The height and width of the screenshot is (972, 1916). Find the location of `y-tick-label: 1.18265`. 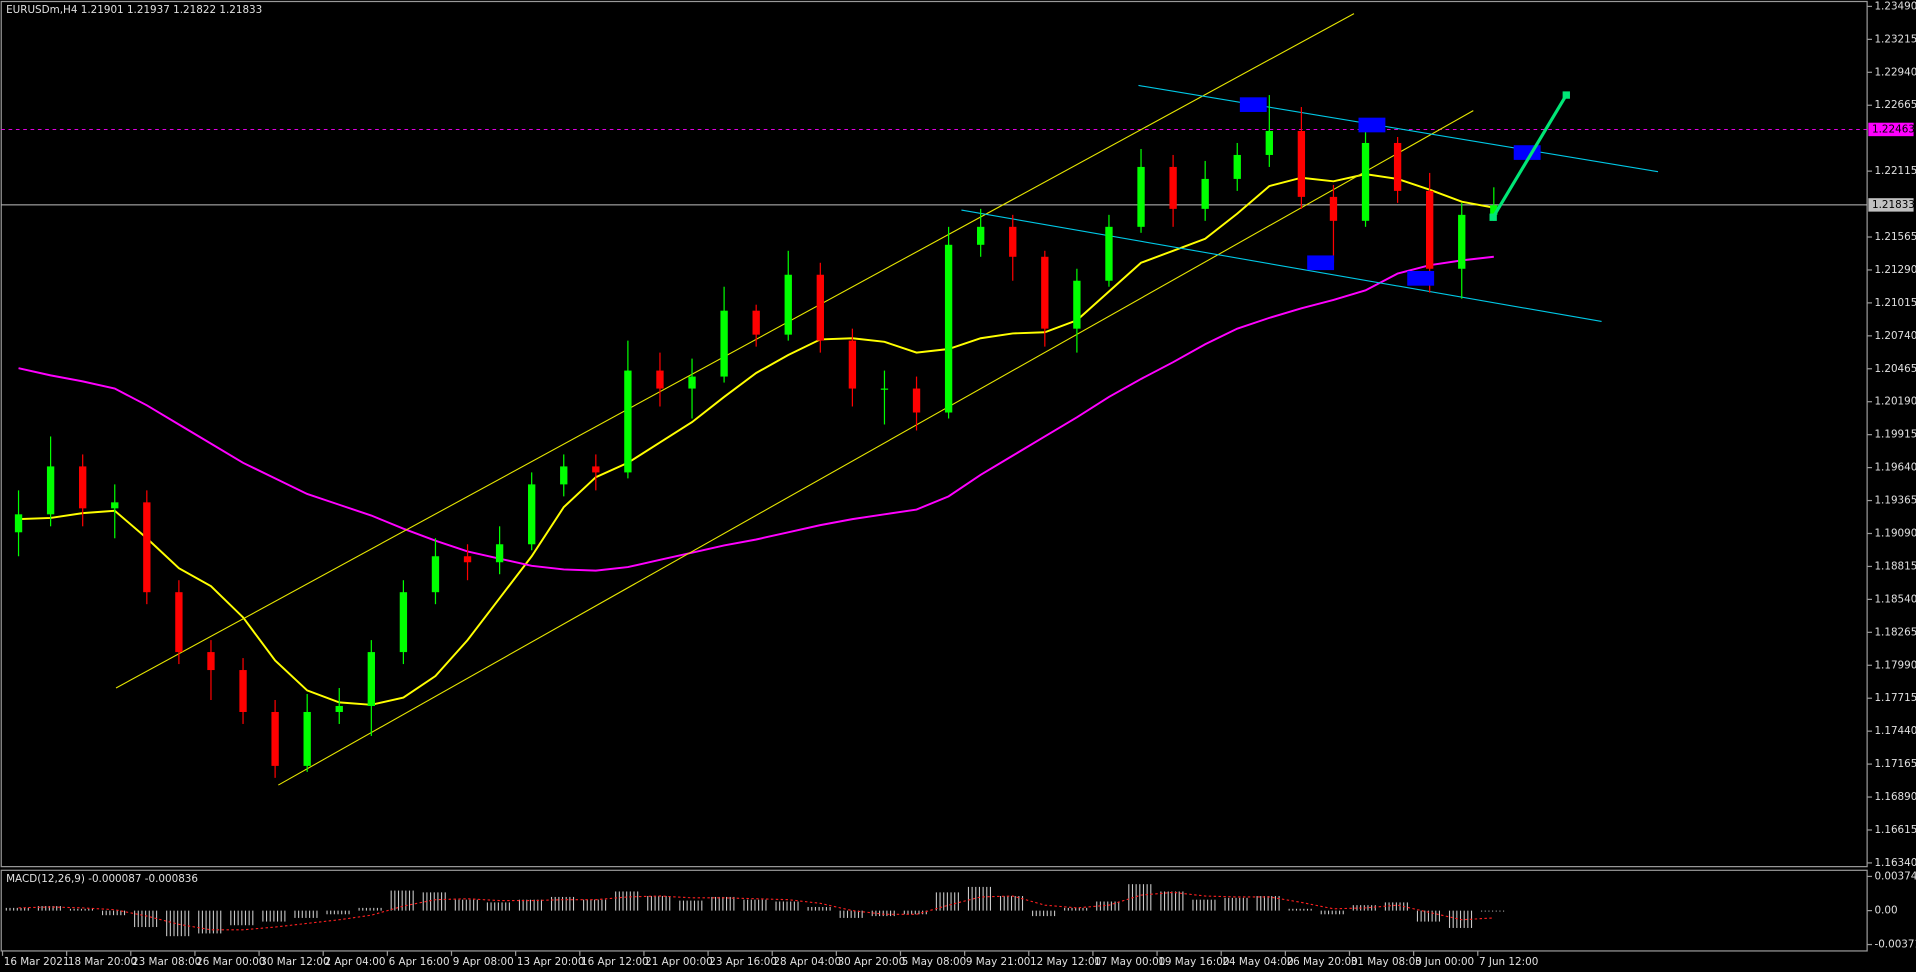

y-tick-label: 1.18265 is located at coordinates (1895, 632).